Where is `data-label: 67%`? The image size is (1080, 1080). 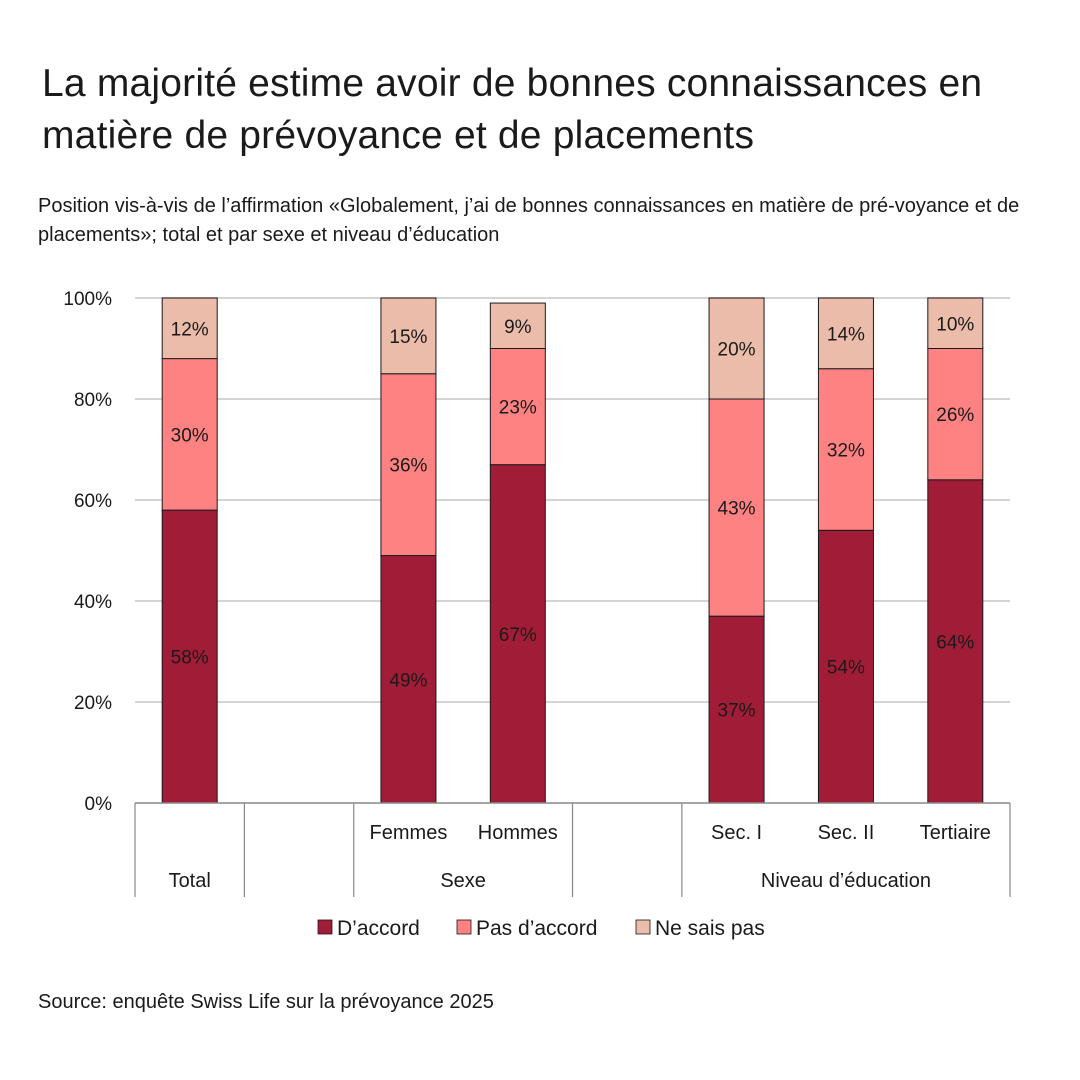 data-label: 67% is located at coordinates (518, 635).